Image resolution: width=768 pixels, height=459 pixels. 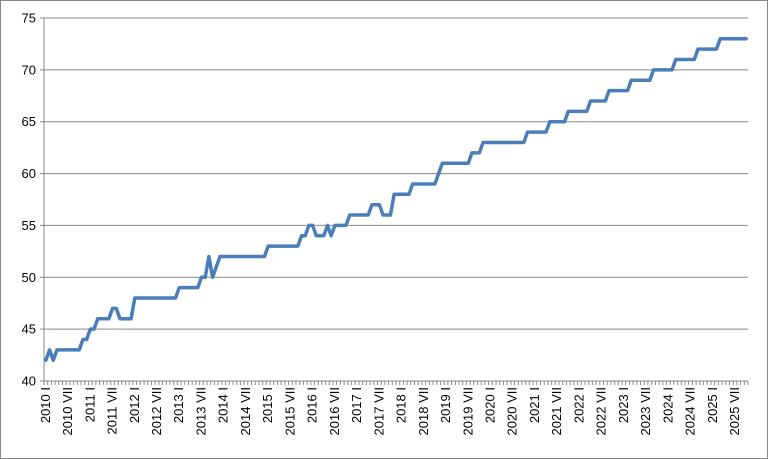 I want to click on x-tick-label: 2010 VII, so click(x=67, y=411).